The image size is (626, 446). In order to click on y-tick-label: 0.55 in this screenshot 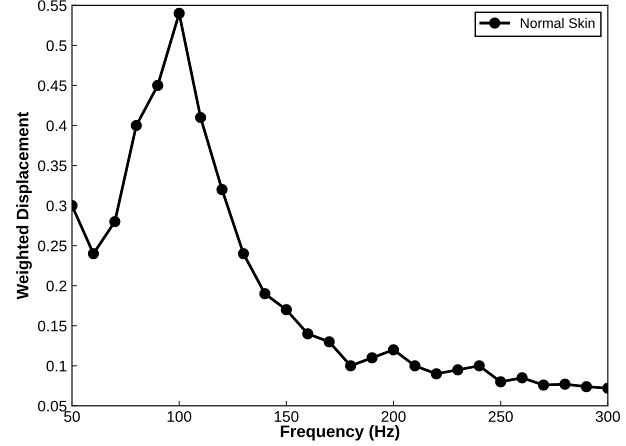, I will do `click(52, 6)`.